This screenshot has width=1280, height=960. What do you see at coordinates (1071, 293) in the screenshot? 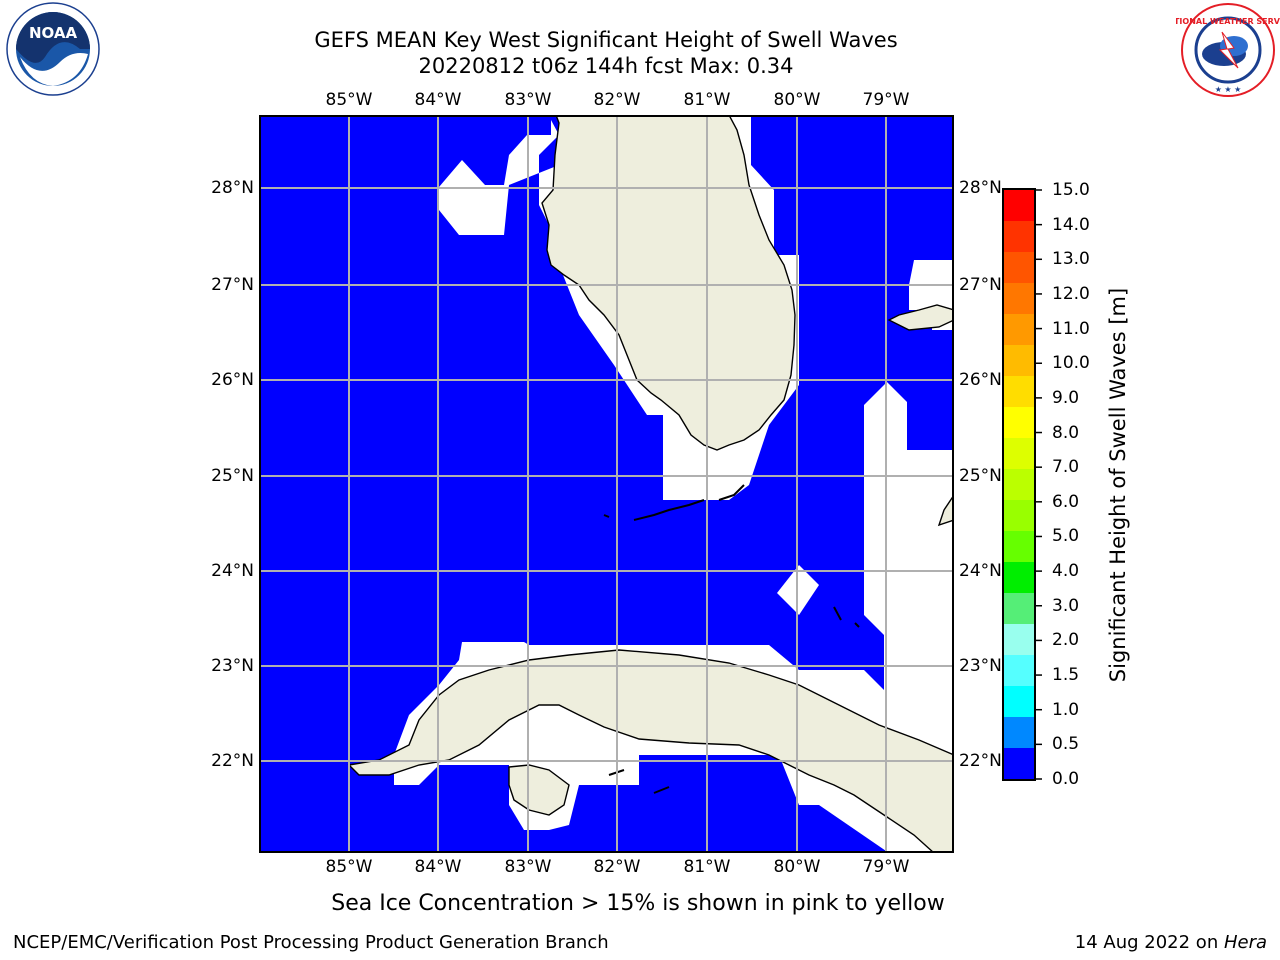
I see `colorbar-tick-label: 12.0` at bounding box center [1071, 293].